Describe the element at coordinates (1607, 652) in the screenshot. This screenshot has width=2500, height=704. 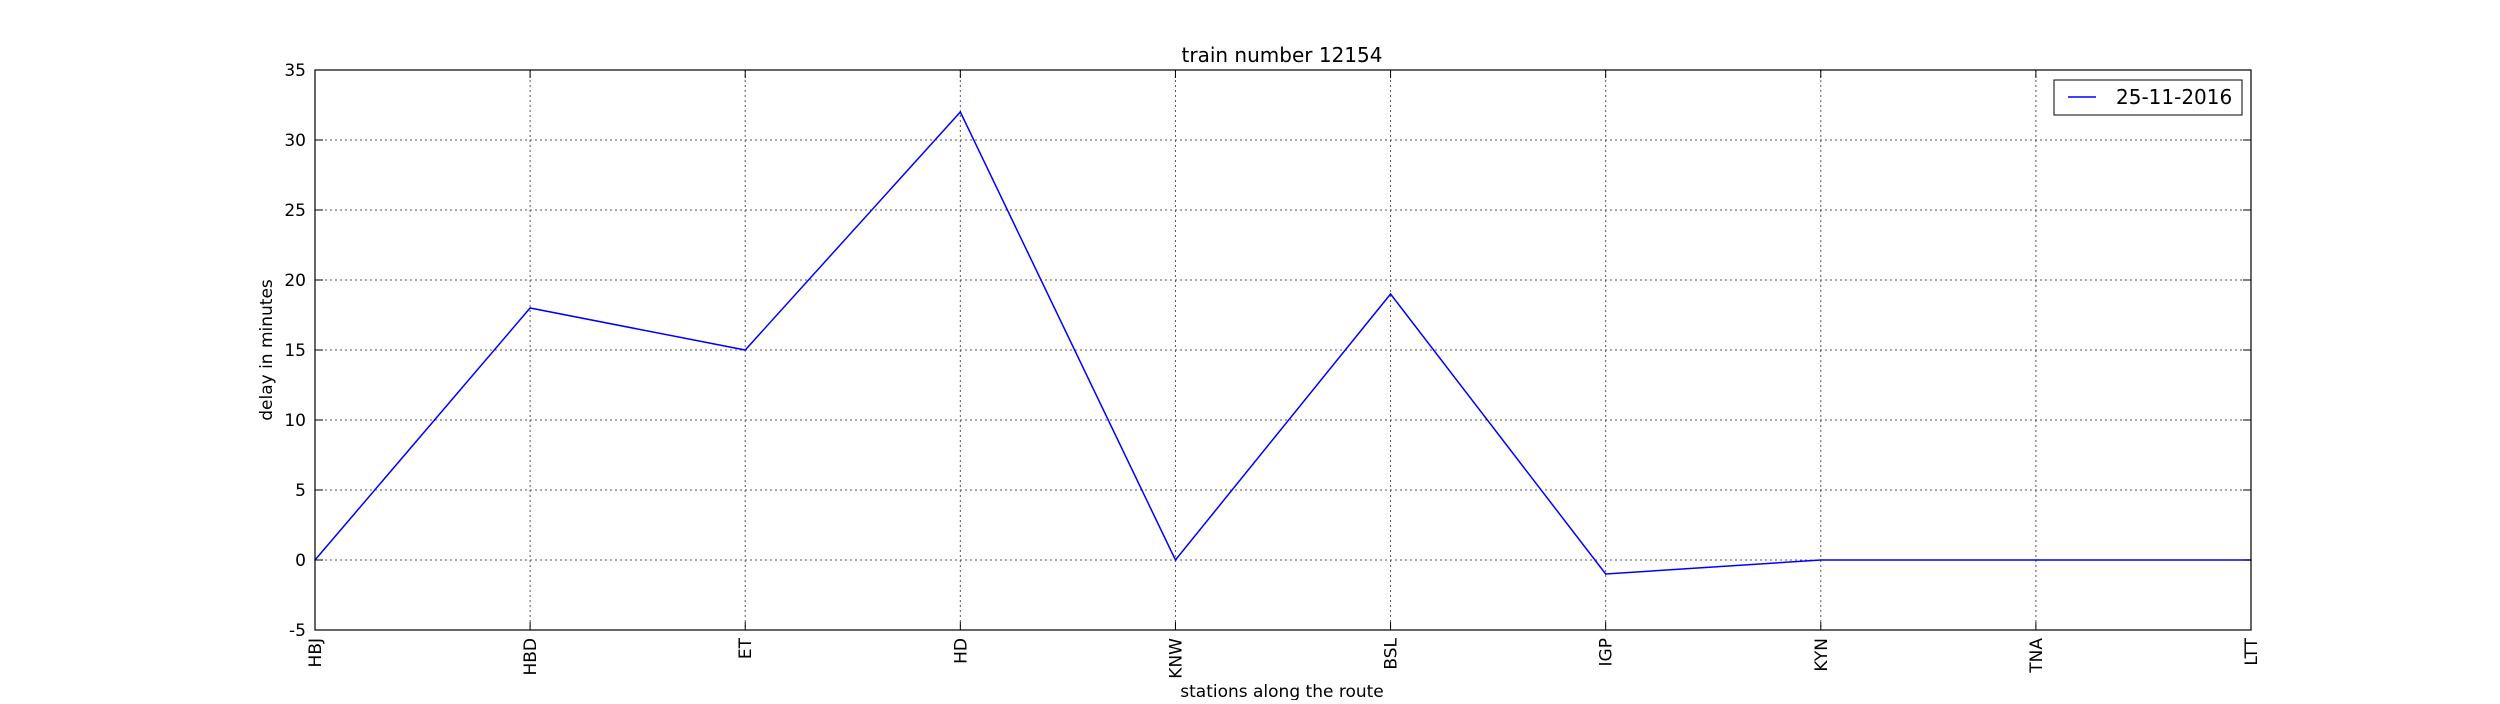
I see `x-tick-label: IGP` at that location.